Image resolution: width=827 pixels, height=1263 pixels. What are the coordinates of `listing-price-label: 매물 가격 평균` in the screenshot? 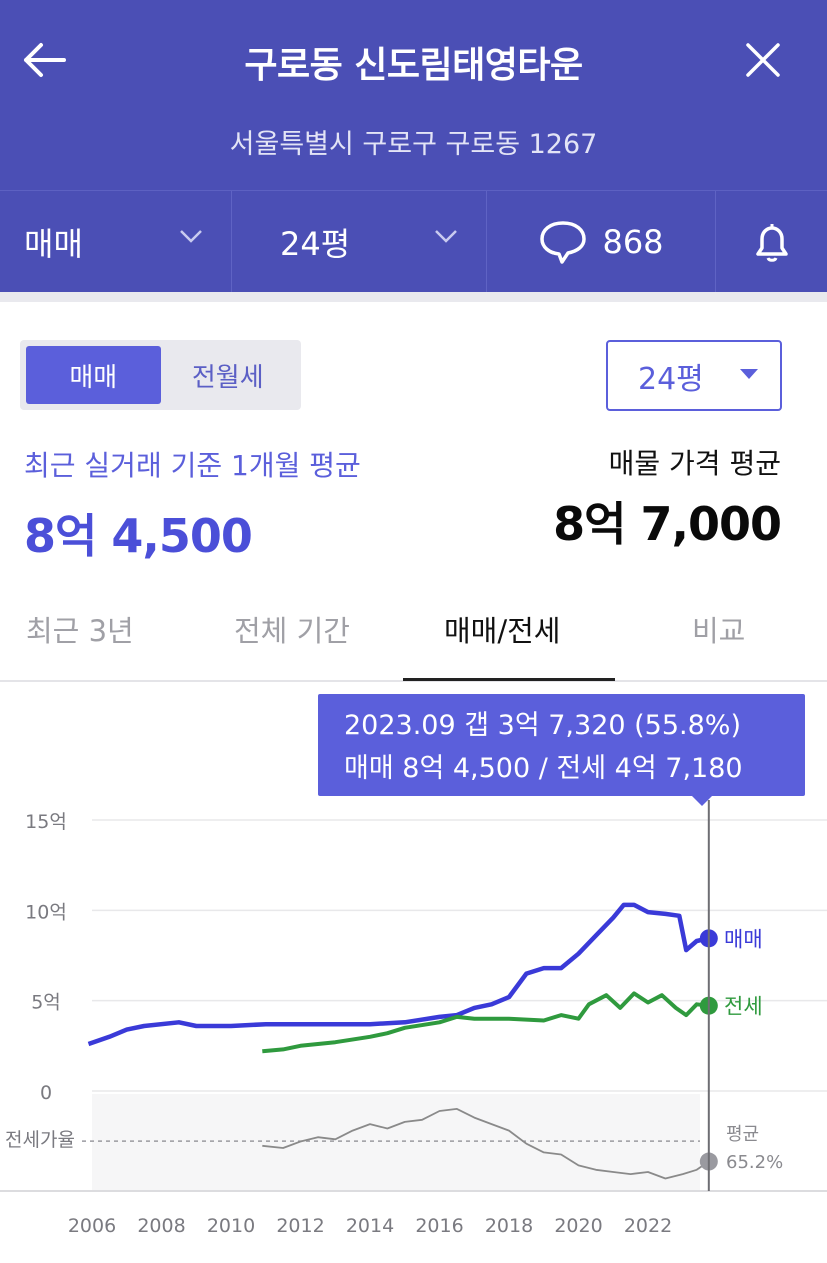 It's located at (694, 463).